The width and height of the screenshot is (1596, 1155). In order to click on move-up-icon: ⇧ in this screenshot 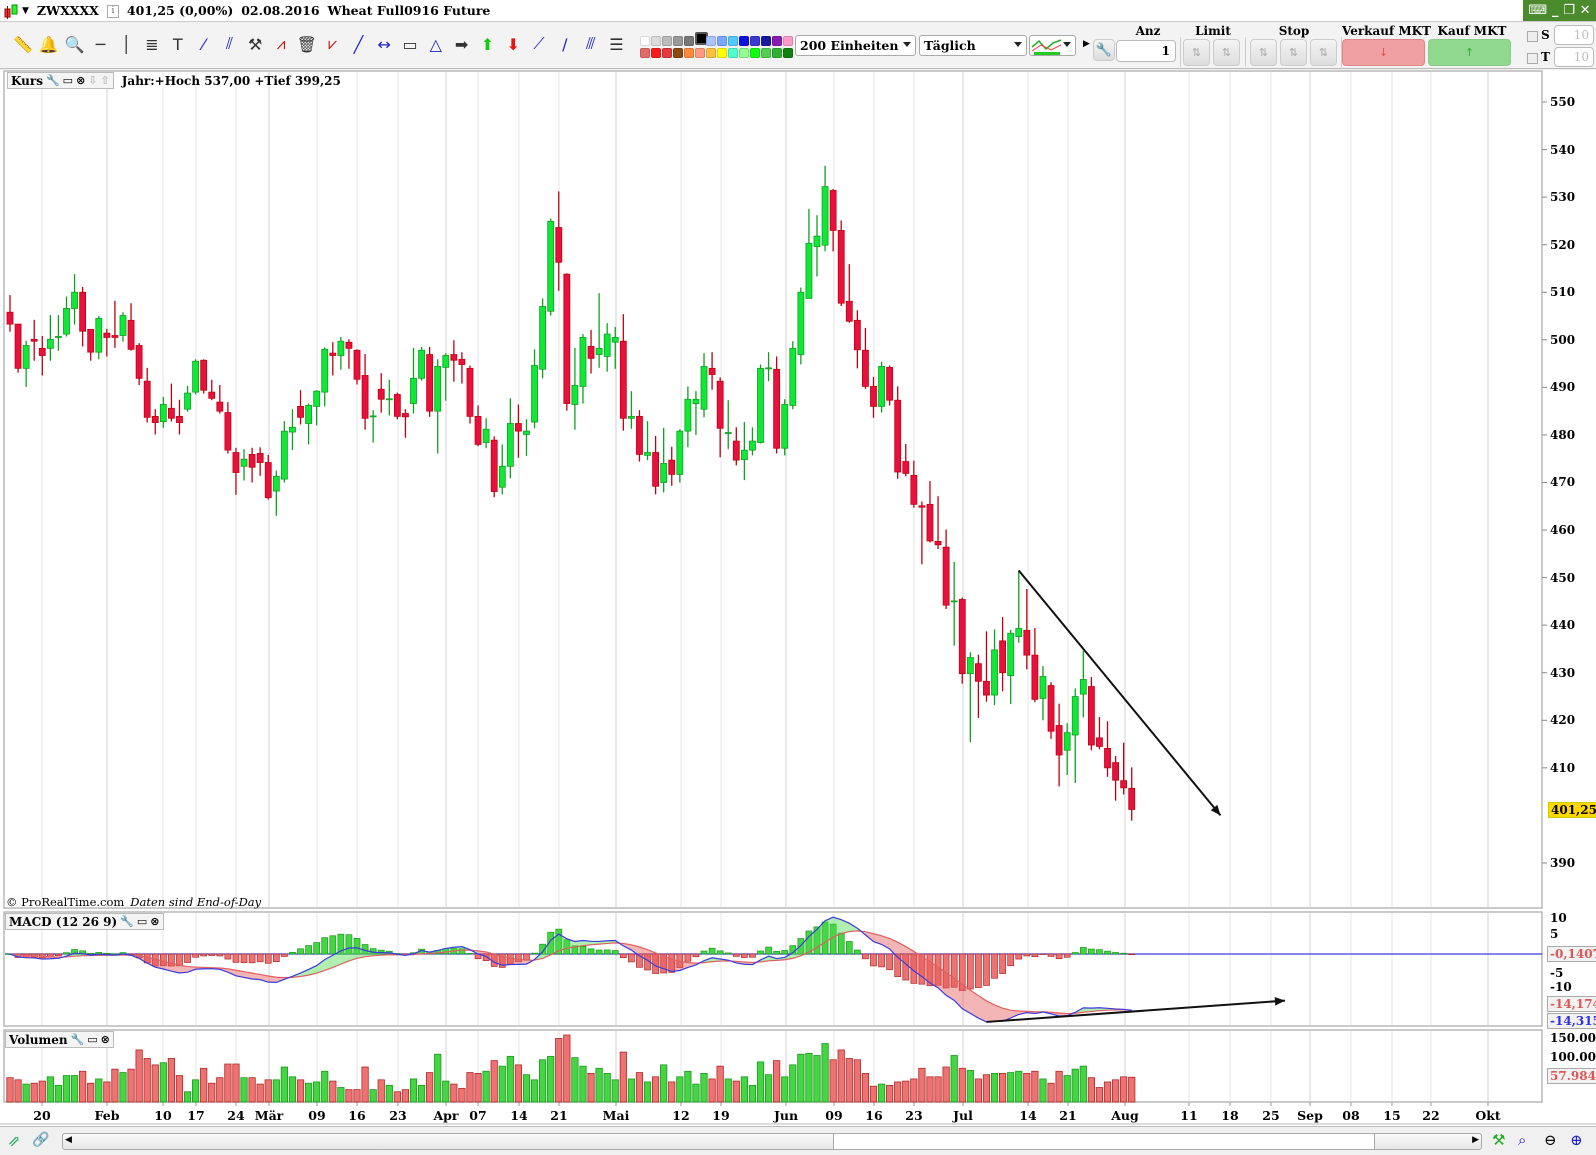, I will do `click(105, 80)`.